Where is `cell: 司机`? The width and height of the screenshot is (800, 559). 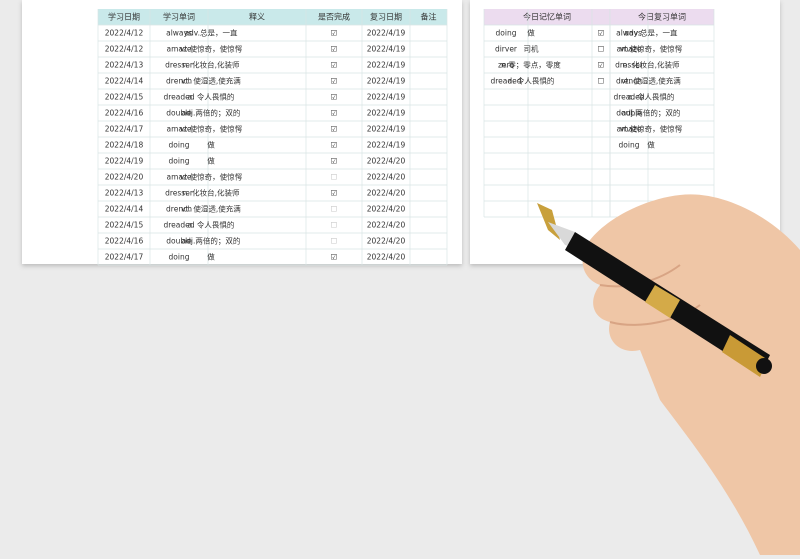 cell: 司机 is located at coordinates (531, 49).